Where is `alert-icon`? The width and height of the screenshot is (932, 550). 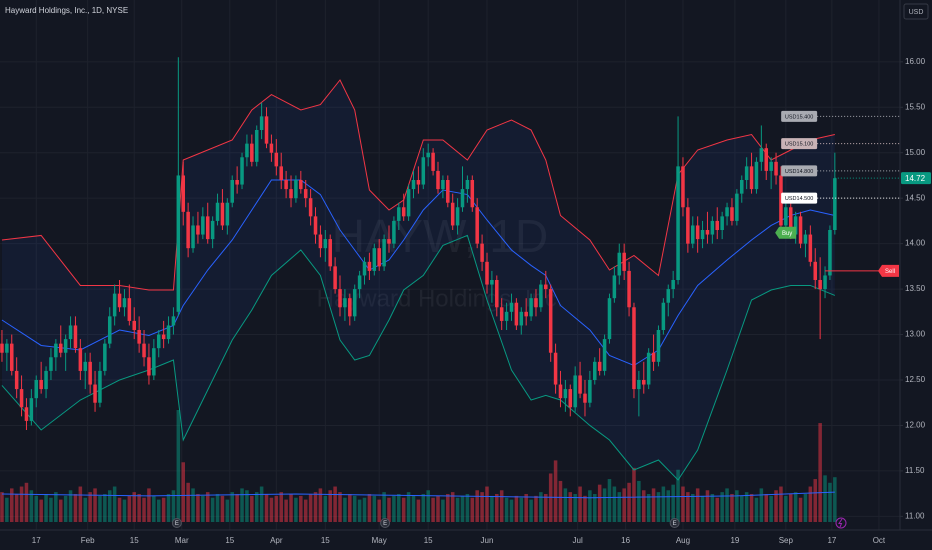
alert-icon is located at coordinates (841, 523).